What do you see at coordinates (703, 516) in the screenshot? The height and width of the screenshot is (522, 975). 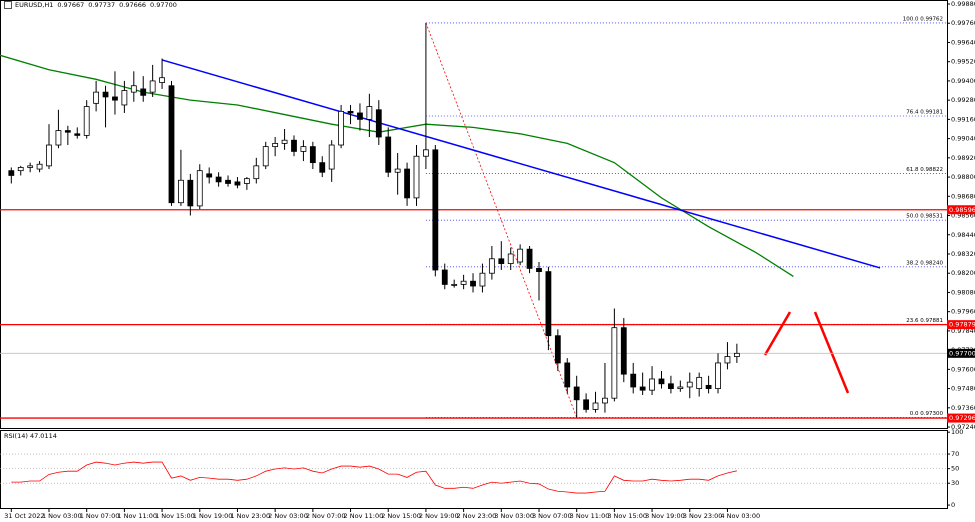 I see `x-tick-label: 3 Nov 23:00` at bounding box center [703, 516].